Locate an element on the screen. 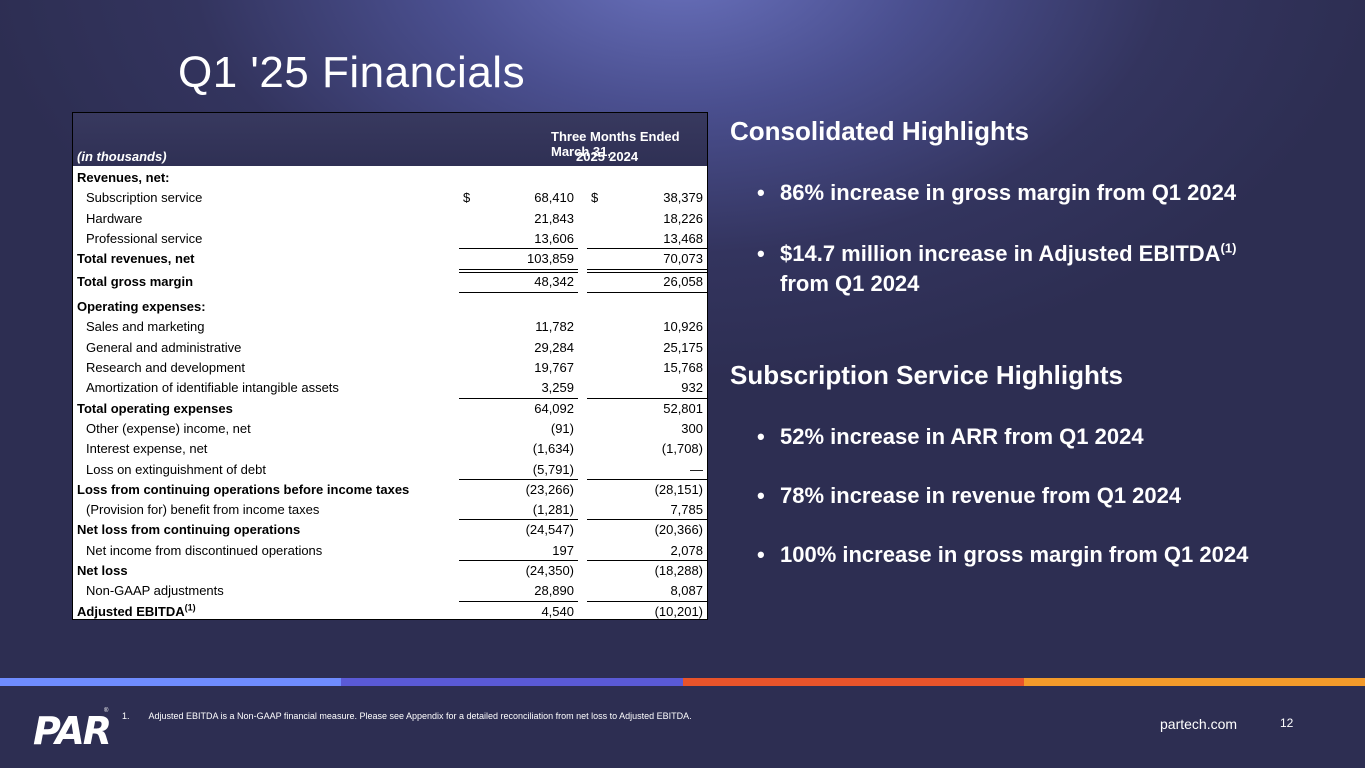 Image resolution: width=1365 pixels, height=768 pixels. bullet-text: 78% increase in revenue from Q1 2024 is located at coordinates (981, 495).